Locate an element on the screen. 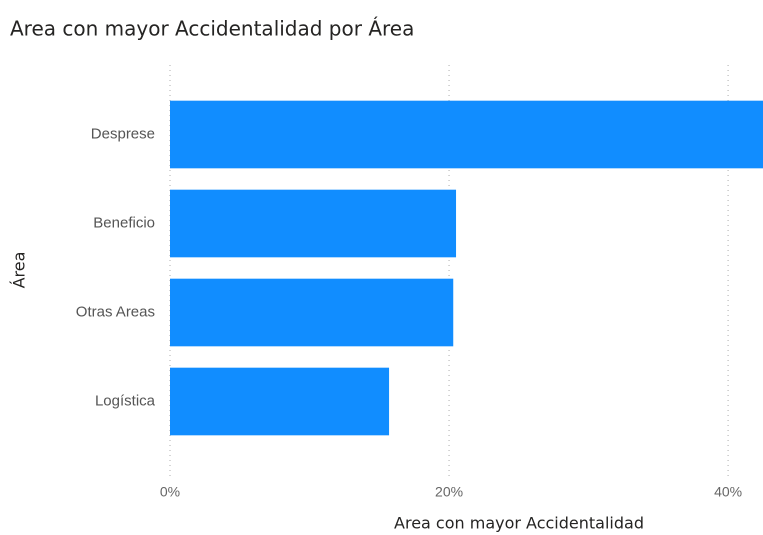 The image size is (763, 535). y-tick-label: Otras Areas is located at coordinates (115, 311).